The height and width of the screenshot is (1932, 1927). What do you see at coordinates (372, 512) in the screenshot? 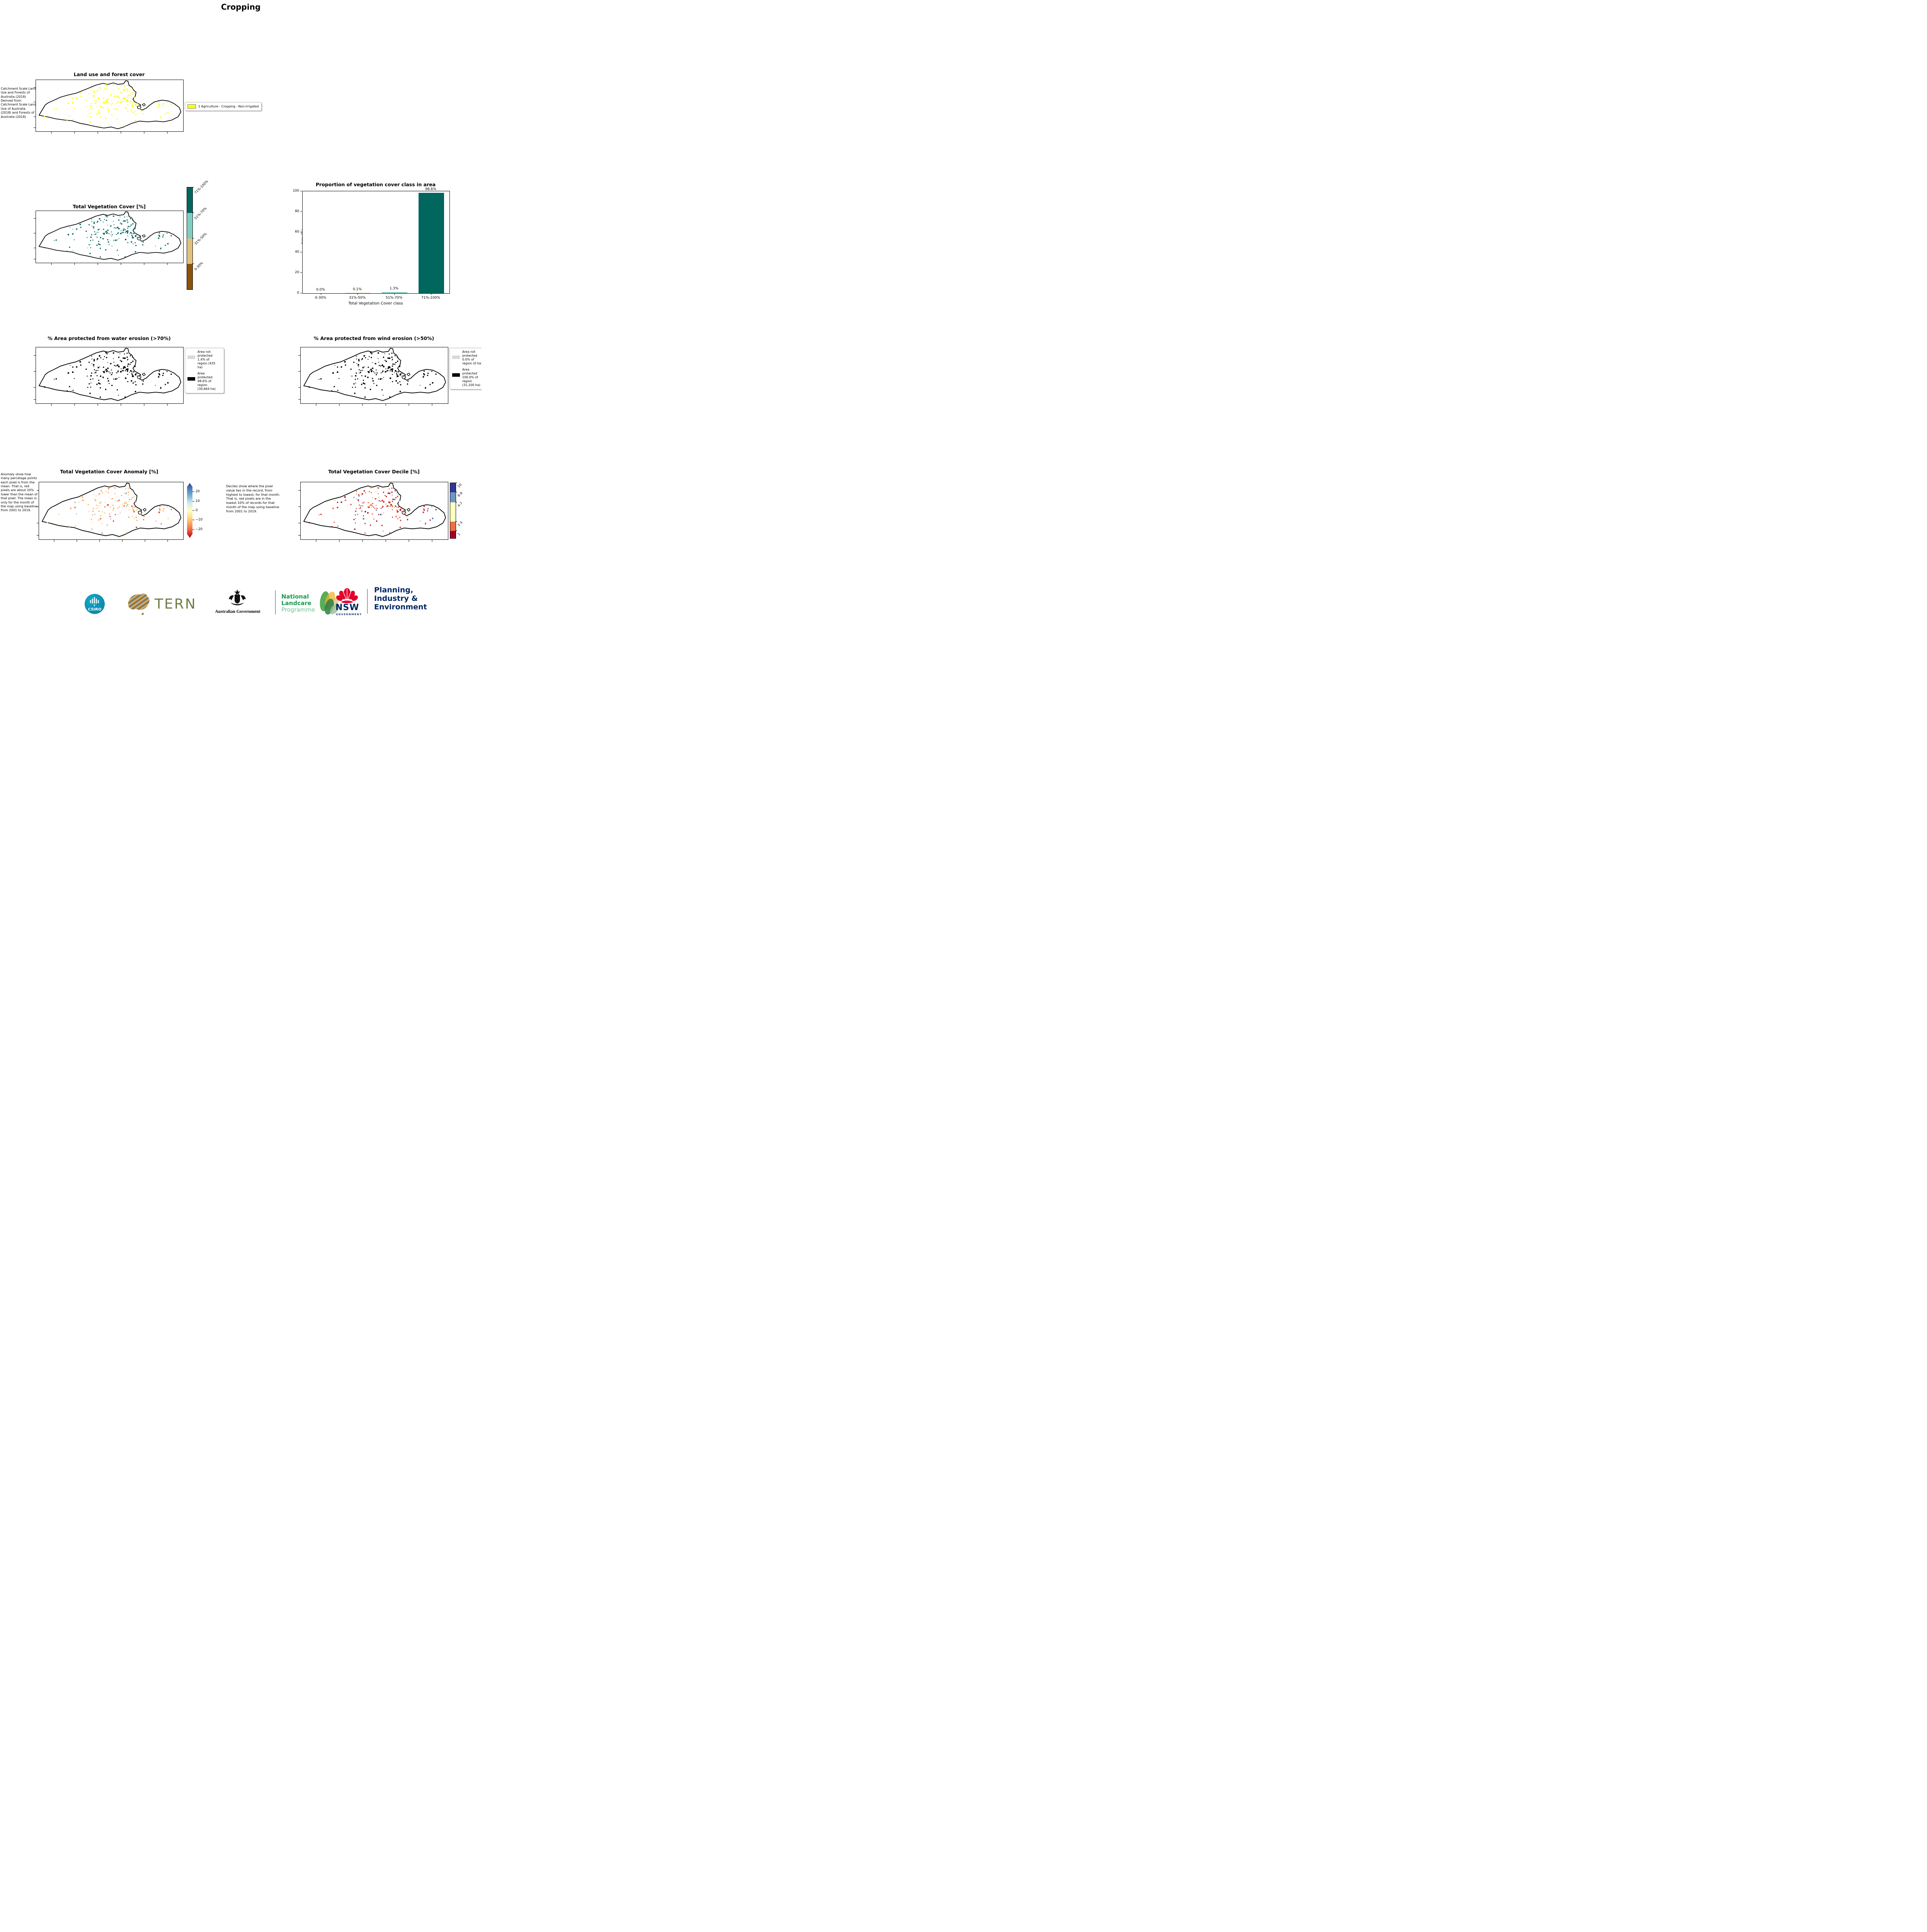
I see `catchment-map-decile` at bounding box center [372, 512].